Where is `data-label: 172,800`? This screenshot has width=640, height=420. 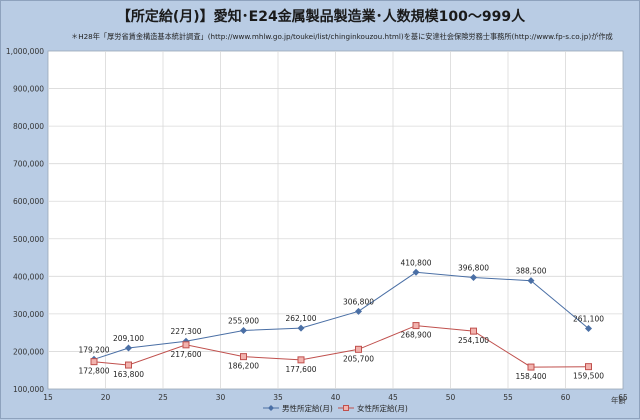
data-label: 172,800 is located at coordinates (93, 371).